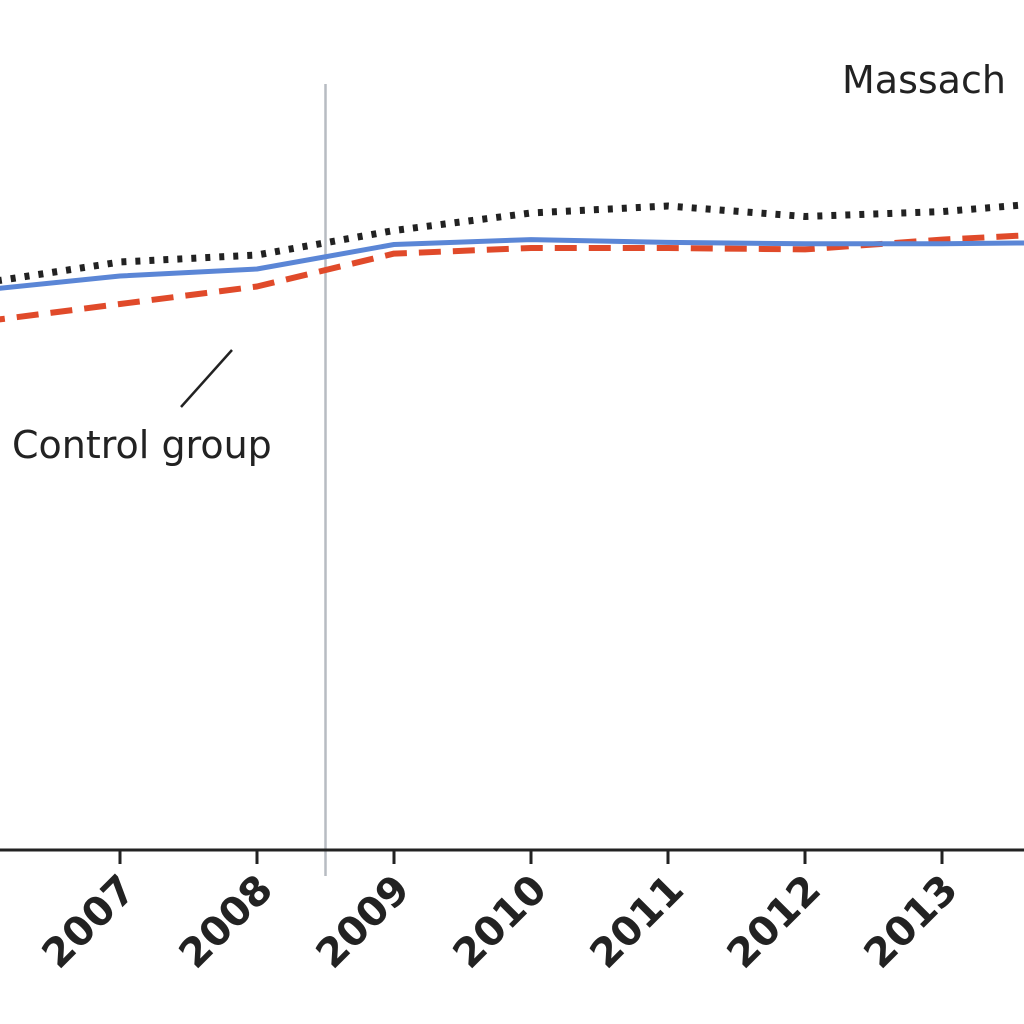 Image resolution: width=1024 pixels, height=1024 pixels. Describe the element at coordinates (142, 445) in the screenshot. I see `control-group-label: Control group` at that location.